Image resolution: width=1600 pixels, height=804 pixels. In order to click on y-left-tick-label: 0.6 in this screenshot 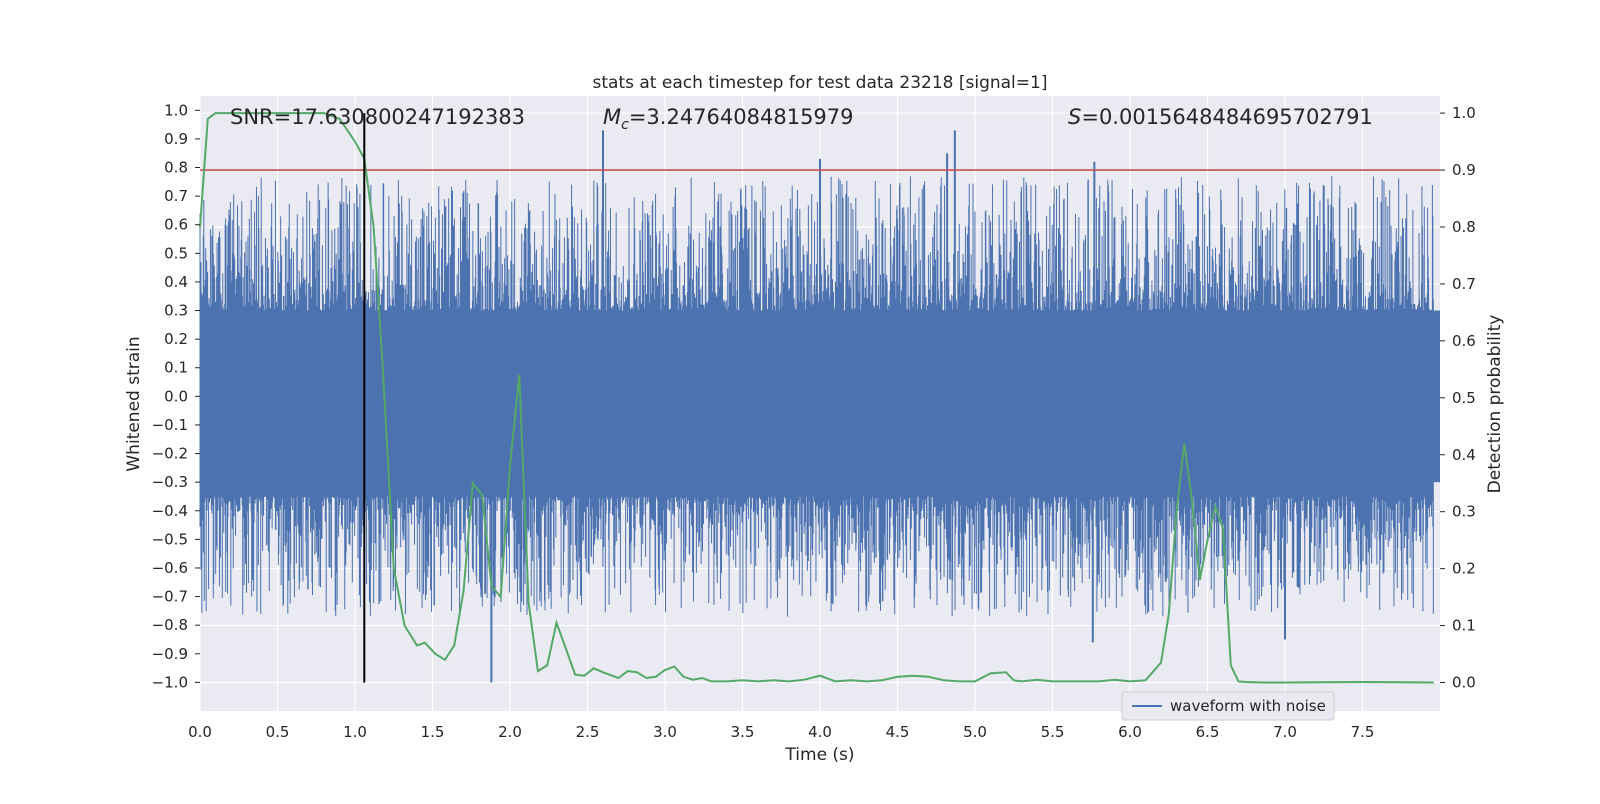, I will do `click(176, 225)`.